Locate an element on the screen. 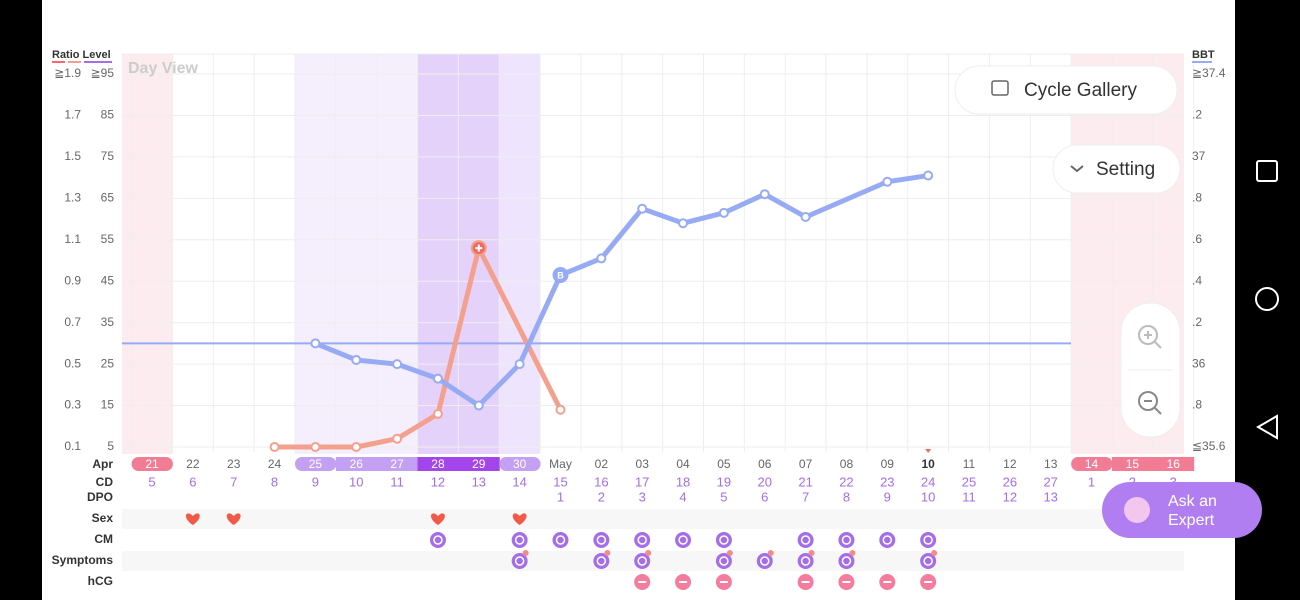  ratio-tick-label: 1.1 is located at coordinates (72, 239).